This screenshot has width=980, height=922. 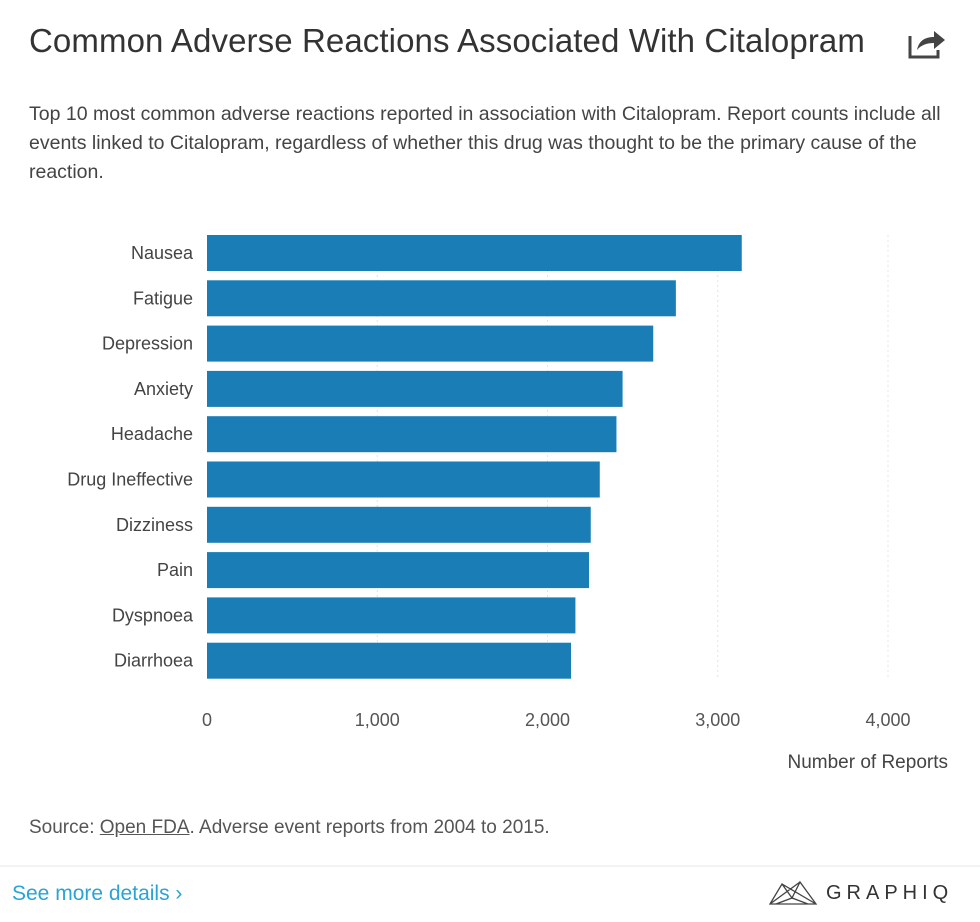 What do you see at coordinates (389, 660) in the screenshot?
I see `bar-diarrhoea` at bounding box center [389, 660].